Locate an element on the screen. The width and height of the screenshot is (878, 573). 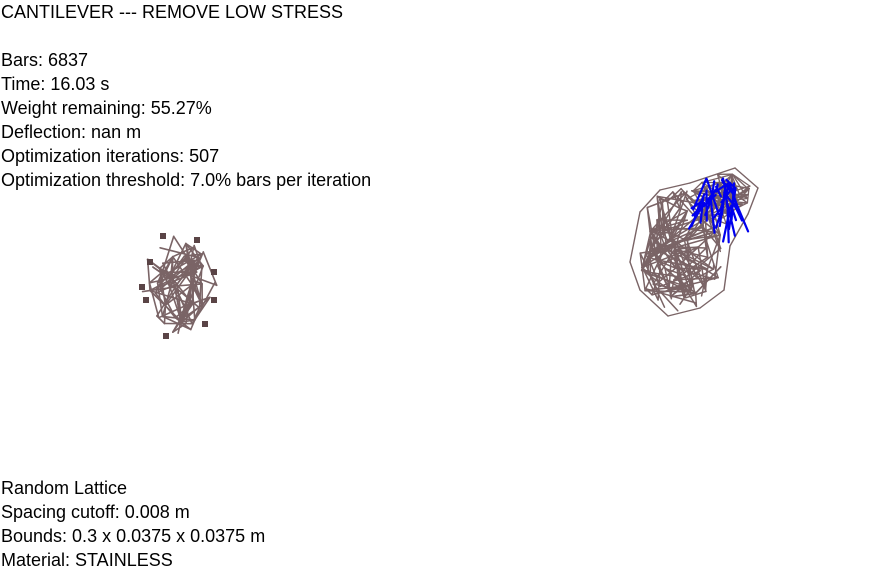
lattice-bounds: Bounds: 0.3 x 0.0375 x 0.0375 m is located at coordinates (133, 536).